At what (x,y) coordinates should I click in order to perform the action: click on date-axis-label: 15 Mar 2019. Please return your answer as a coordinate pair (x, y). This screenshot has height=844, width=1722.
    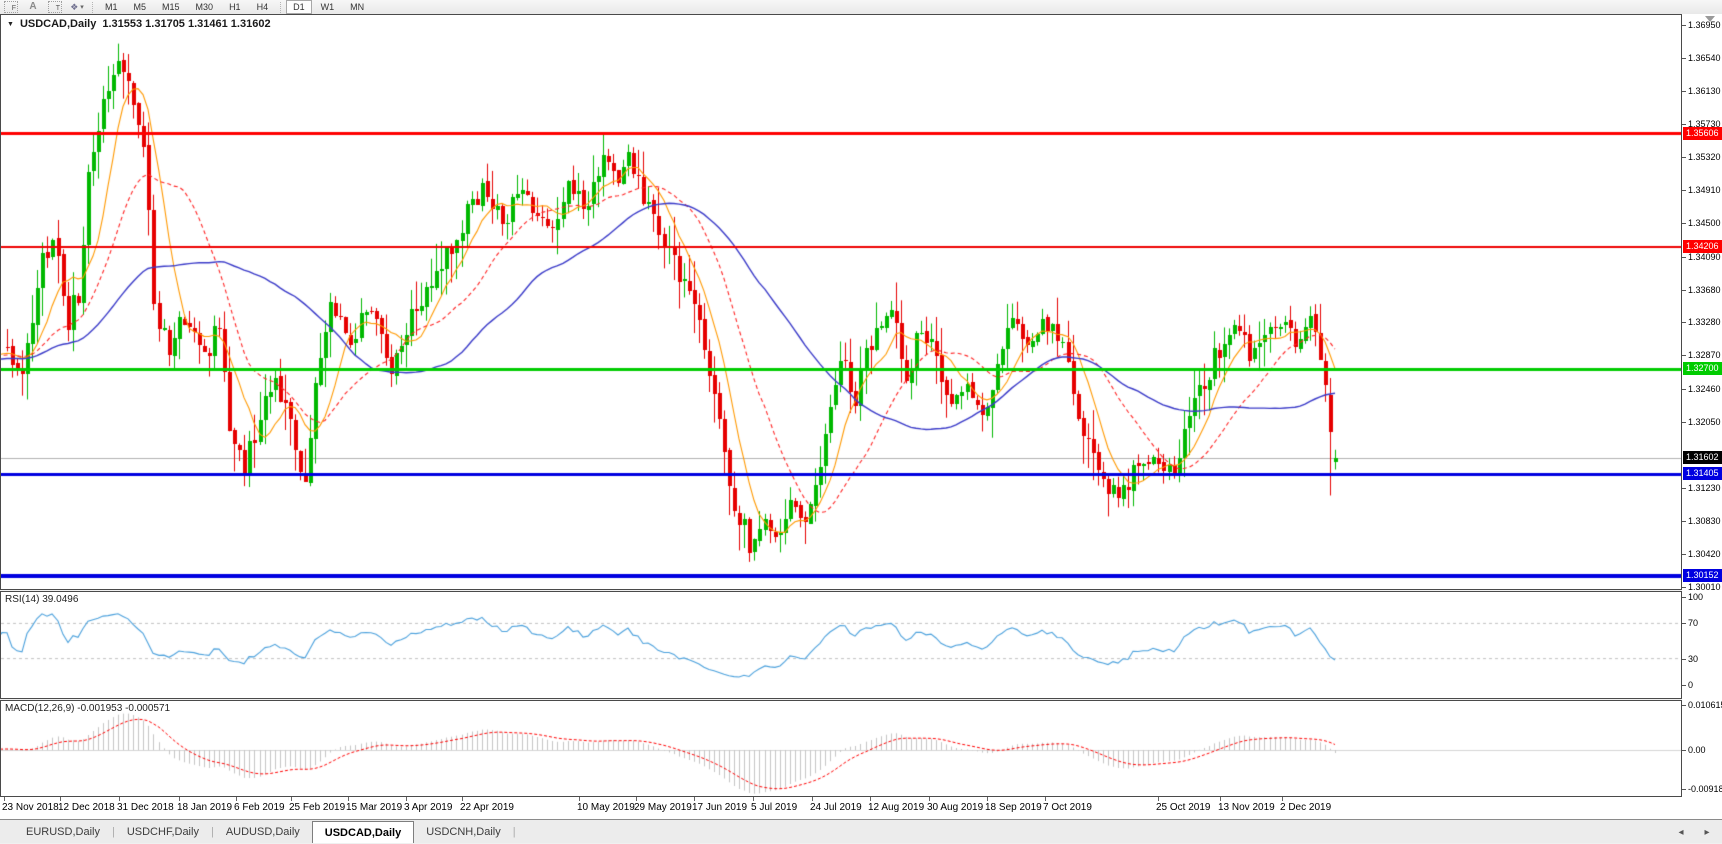
    Looking at the image, I should click on (374, 807).